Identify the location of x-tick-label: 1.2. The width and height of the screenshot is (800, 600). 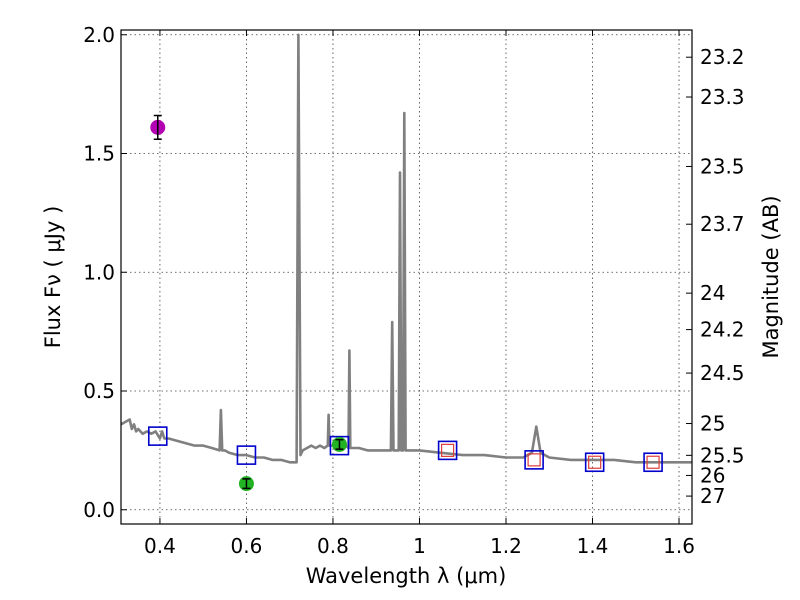
(506, 546).